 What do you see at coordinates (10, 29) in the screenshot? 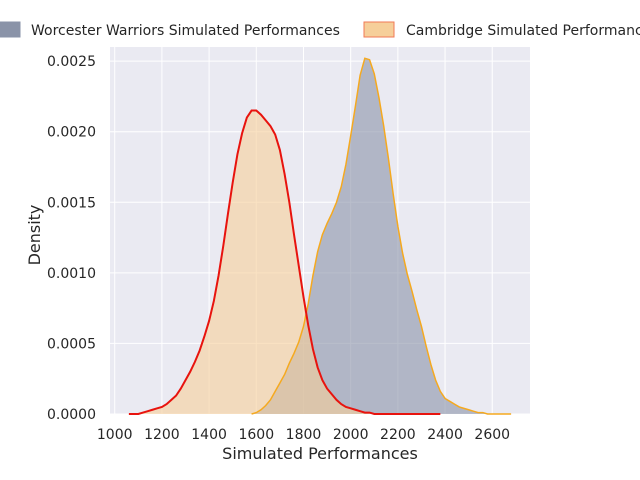
I see `legend-swatch-worcester` at bounding box center [10, 29].